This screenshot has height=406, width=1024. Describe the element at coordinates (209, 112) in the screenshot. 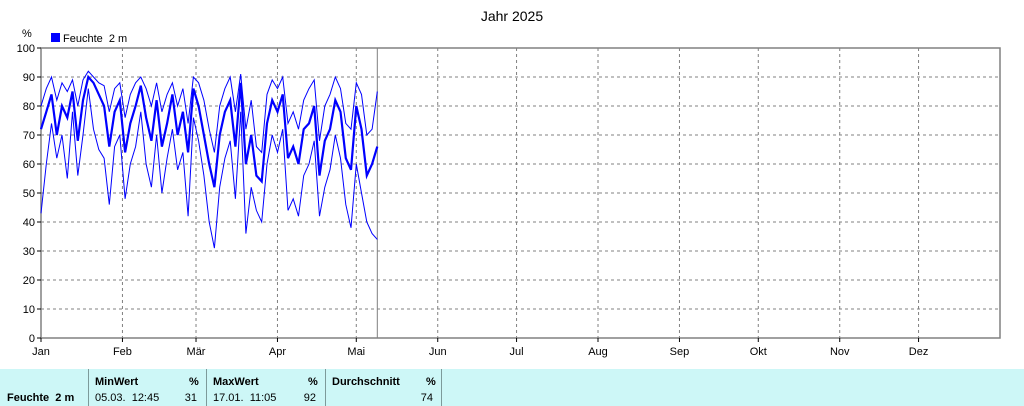

I see `series-max-line` at that location.